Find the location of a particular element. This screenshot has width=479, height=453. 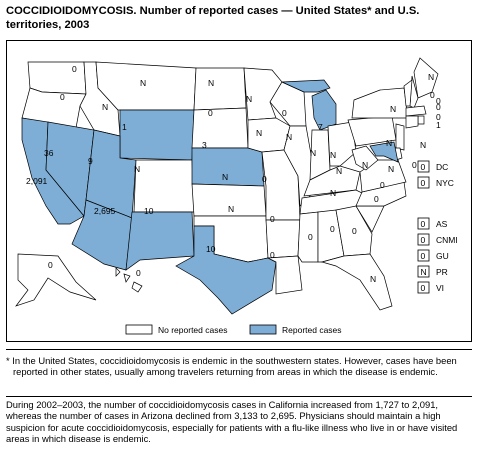

footnote-marker: * is located at coordinates (8, 360).